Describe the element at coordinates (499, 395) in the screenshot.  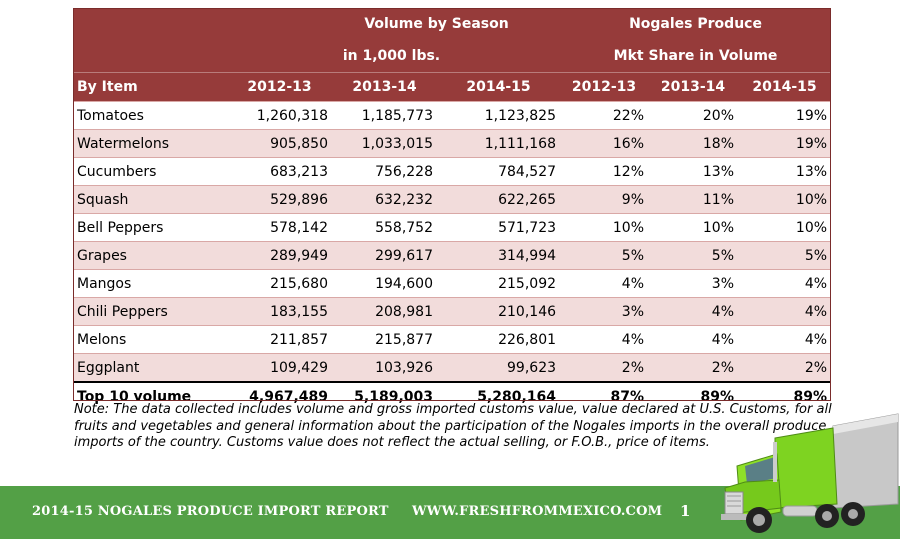
I see `total-volume-cell: 5,280,164` at that location.